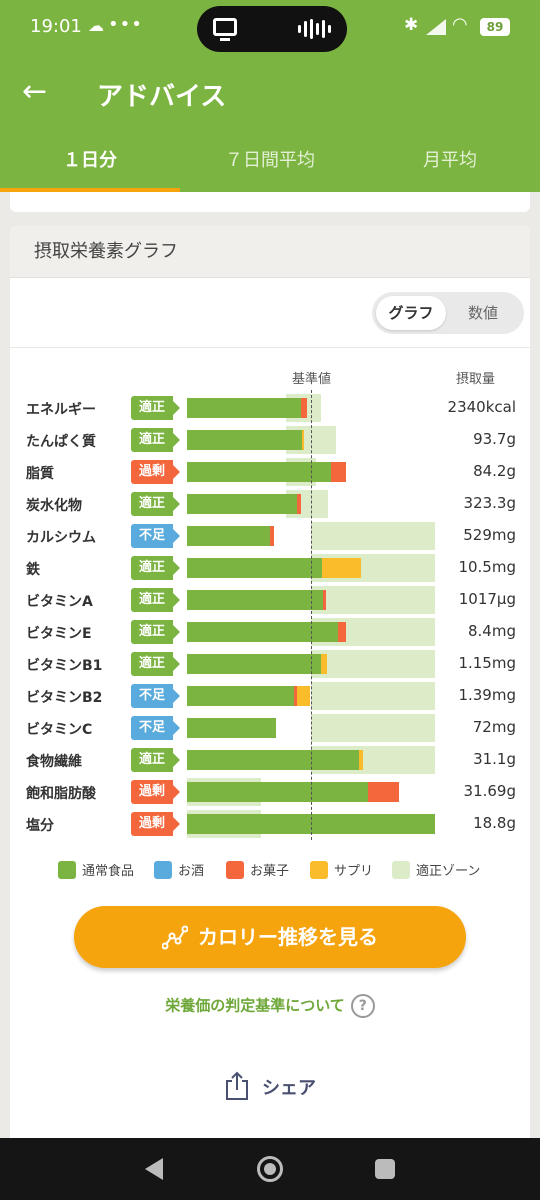  I want to click on intake-value: 1.39mg, so click(487, 695).